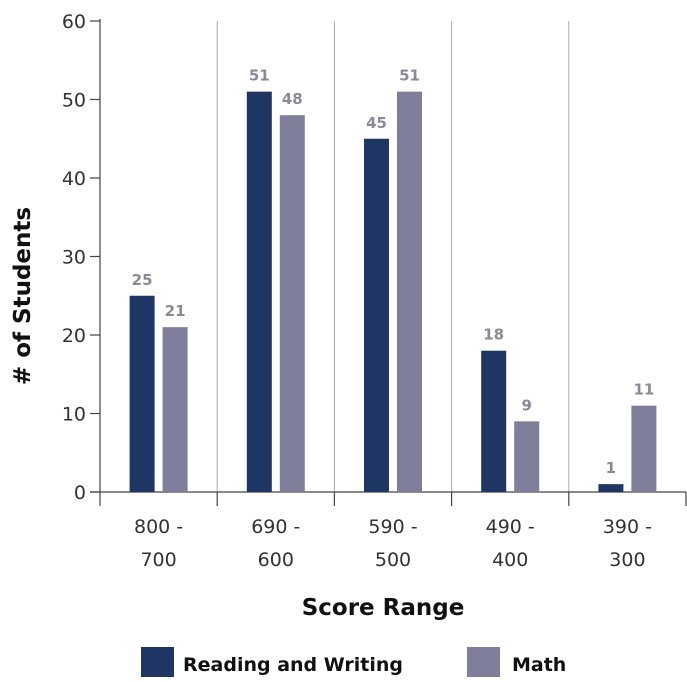 This screenshot has height=682, width=687. I want to click on x-axis-title: Score Range, so click(383, 608).